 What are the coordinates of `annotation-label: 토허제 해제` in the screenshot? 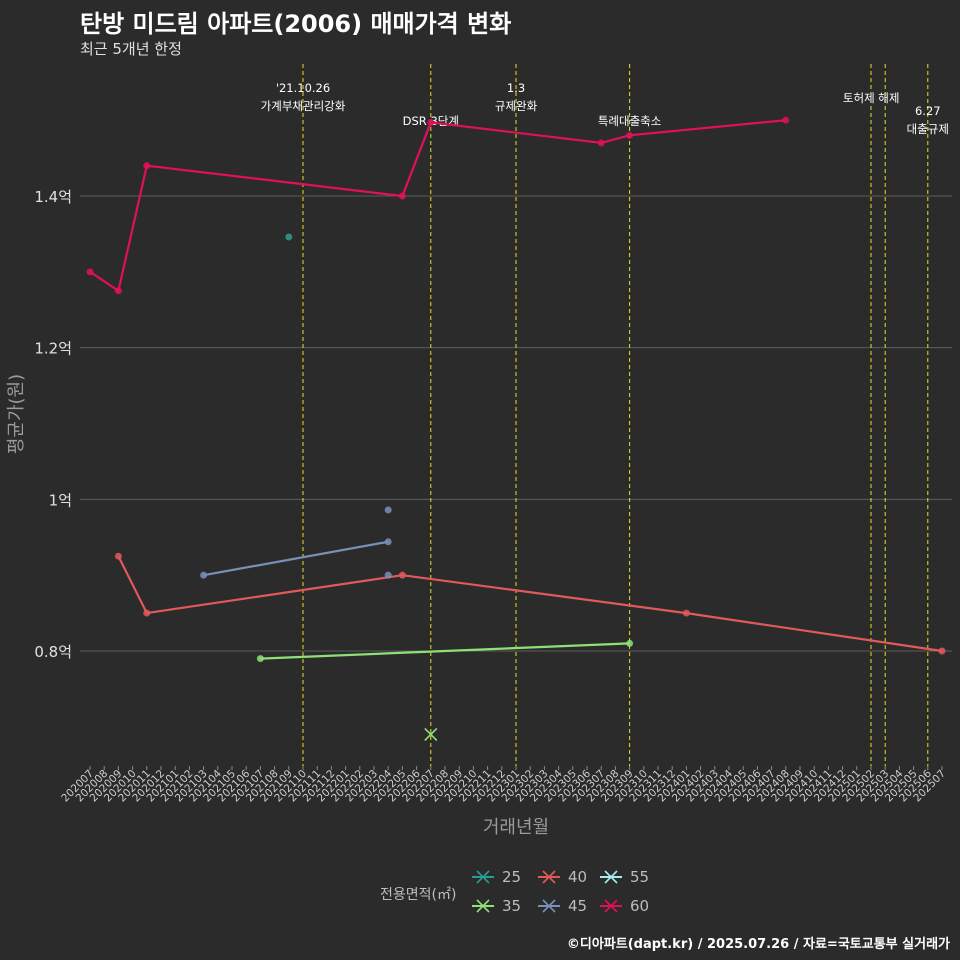 It's located at (871, 98).